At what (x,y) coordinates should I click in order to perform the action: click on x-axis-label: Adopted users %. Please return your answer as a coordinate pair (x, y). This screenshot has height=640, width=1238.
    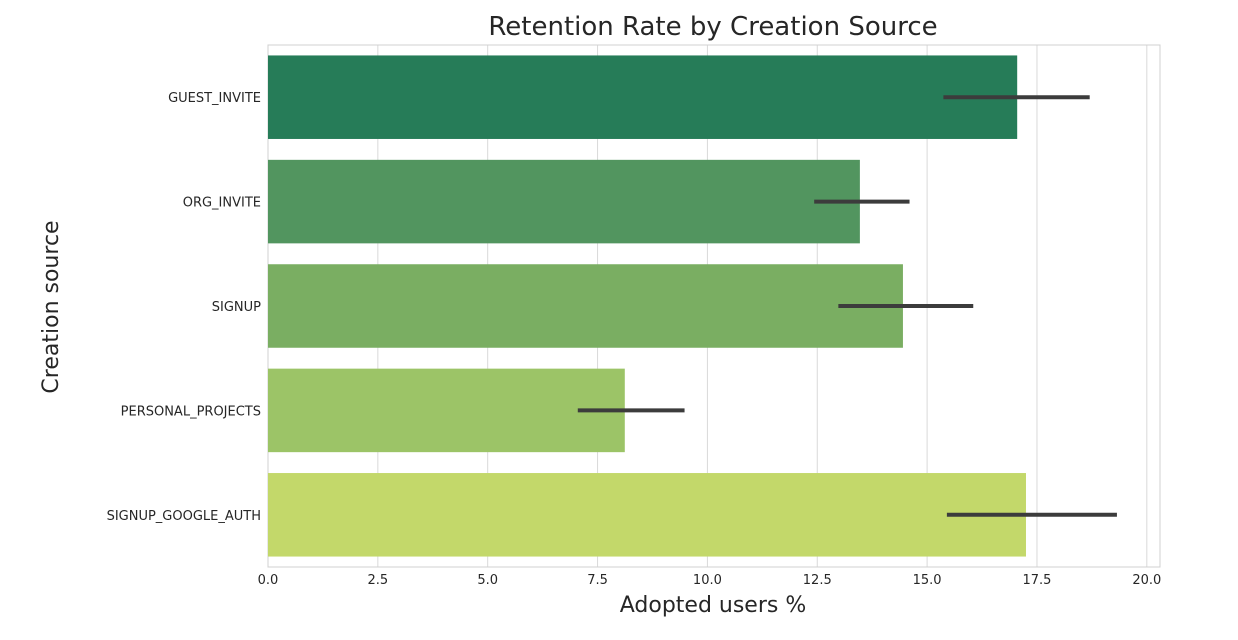
    Looking at the image, I should click on (713, 605).